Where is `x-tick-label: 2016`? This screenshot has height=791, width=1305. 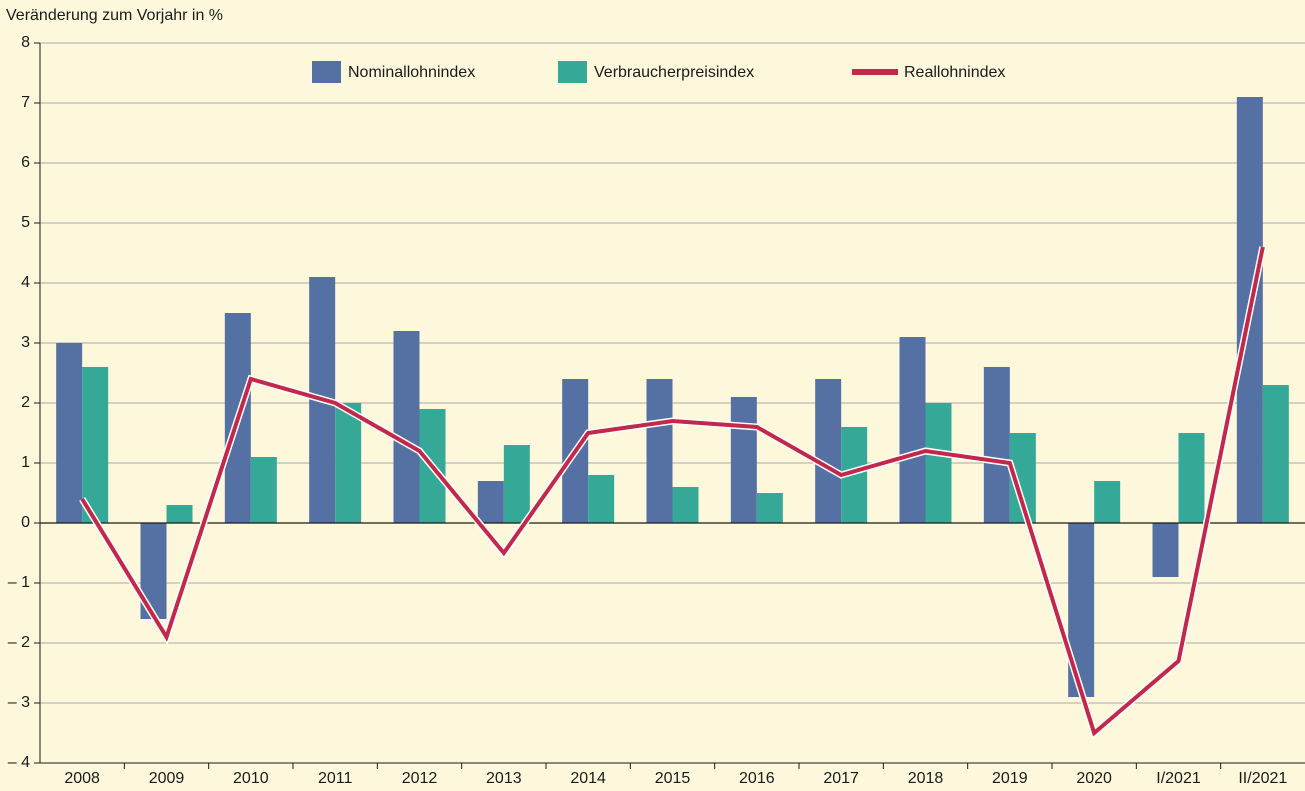
x-tick-label: 2016 is located at coordinates (757, 778).